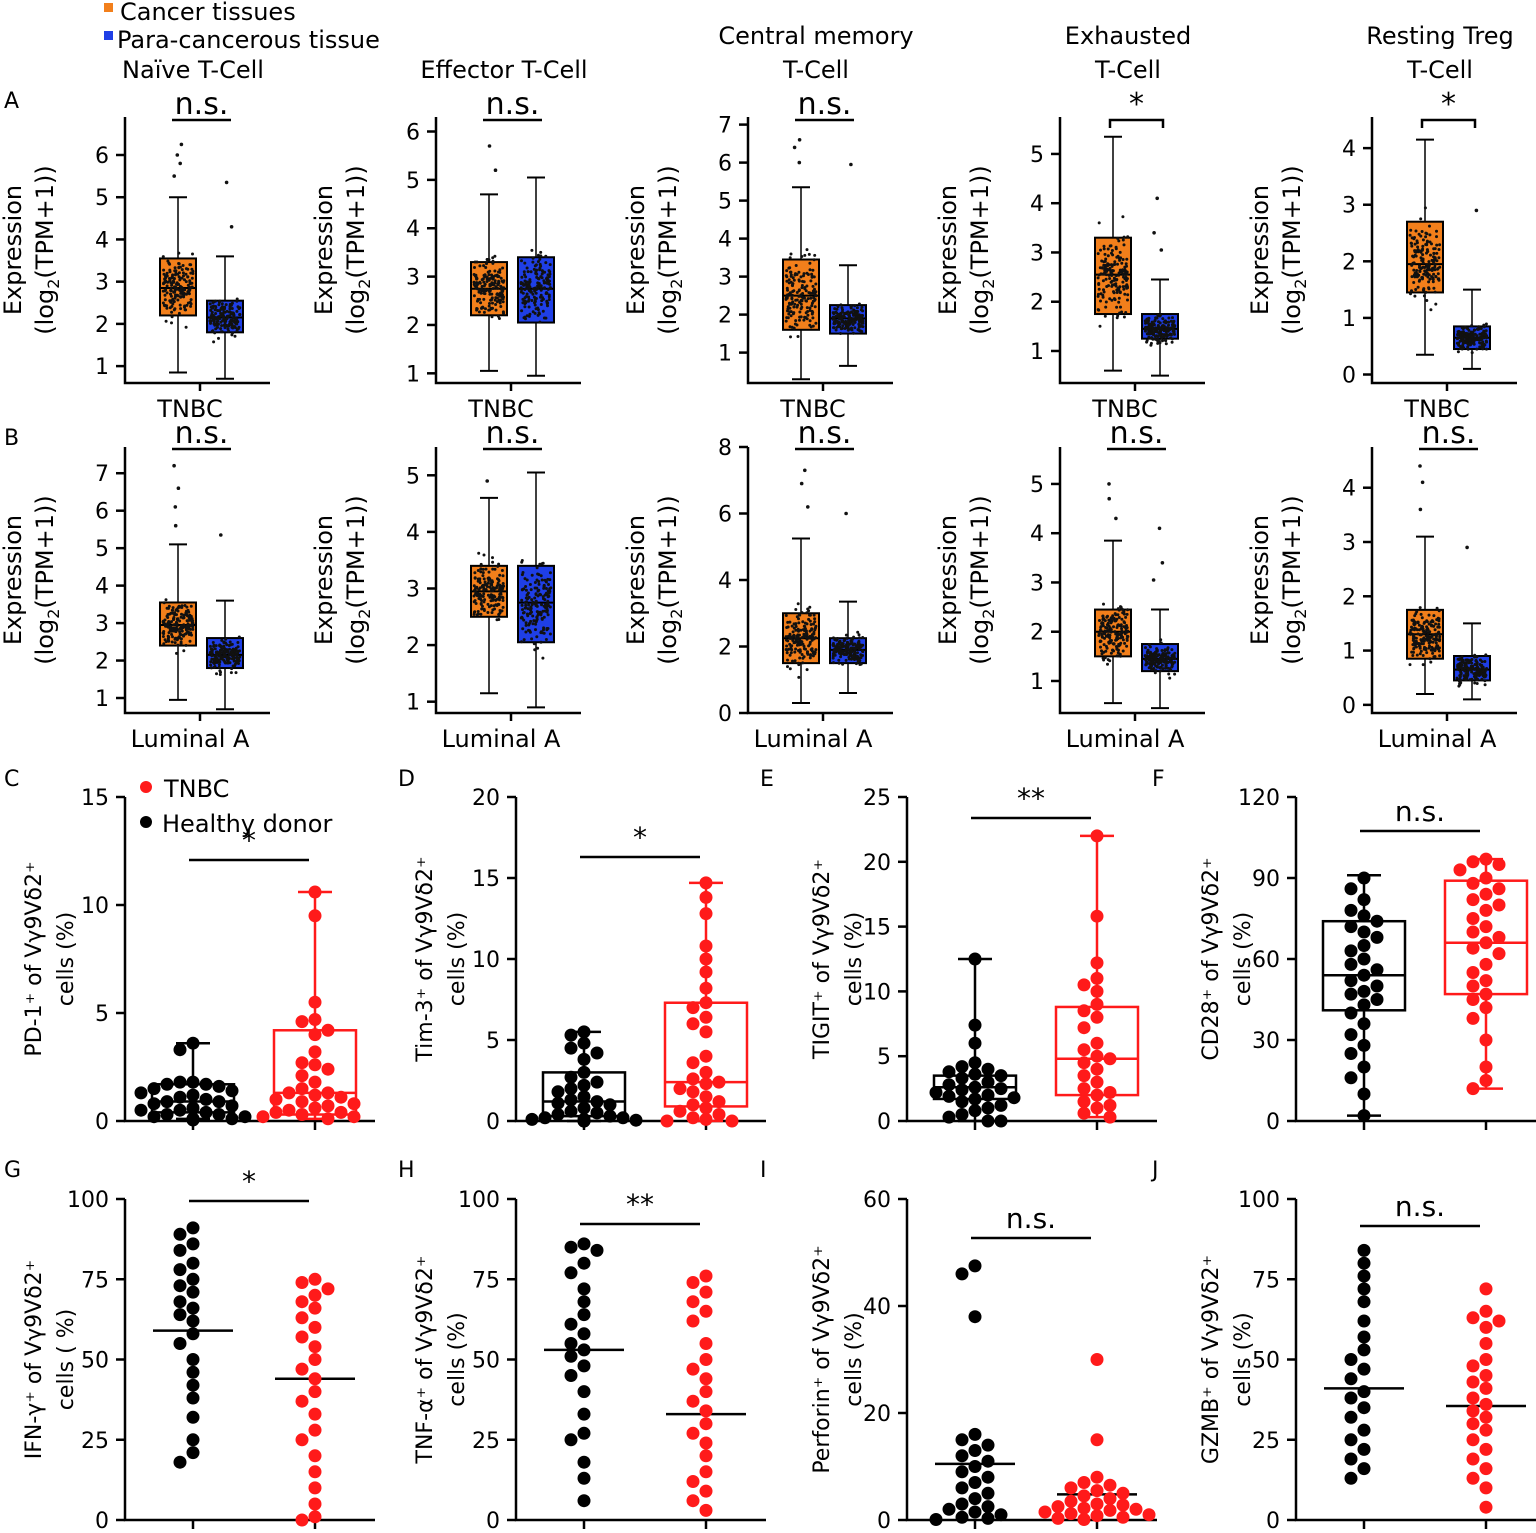  Describe the element at coordinates (636, 580) in the screenshot. I see `y-axis-label-line1: Expression` at that location.